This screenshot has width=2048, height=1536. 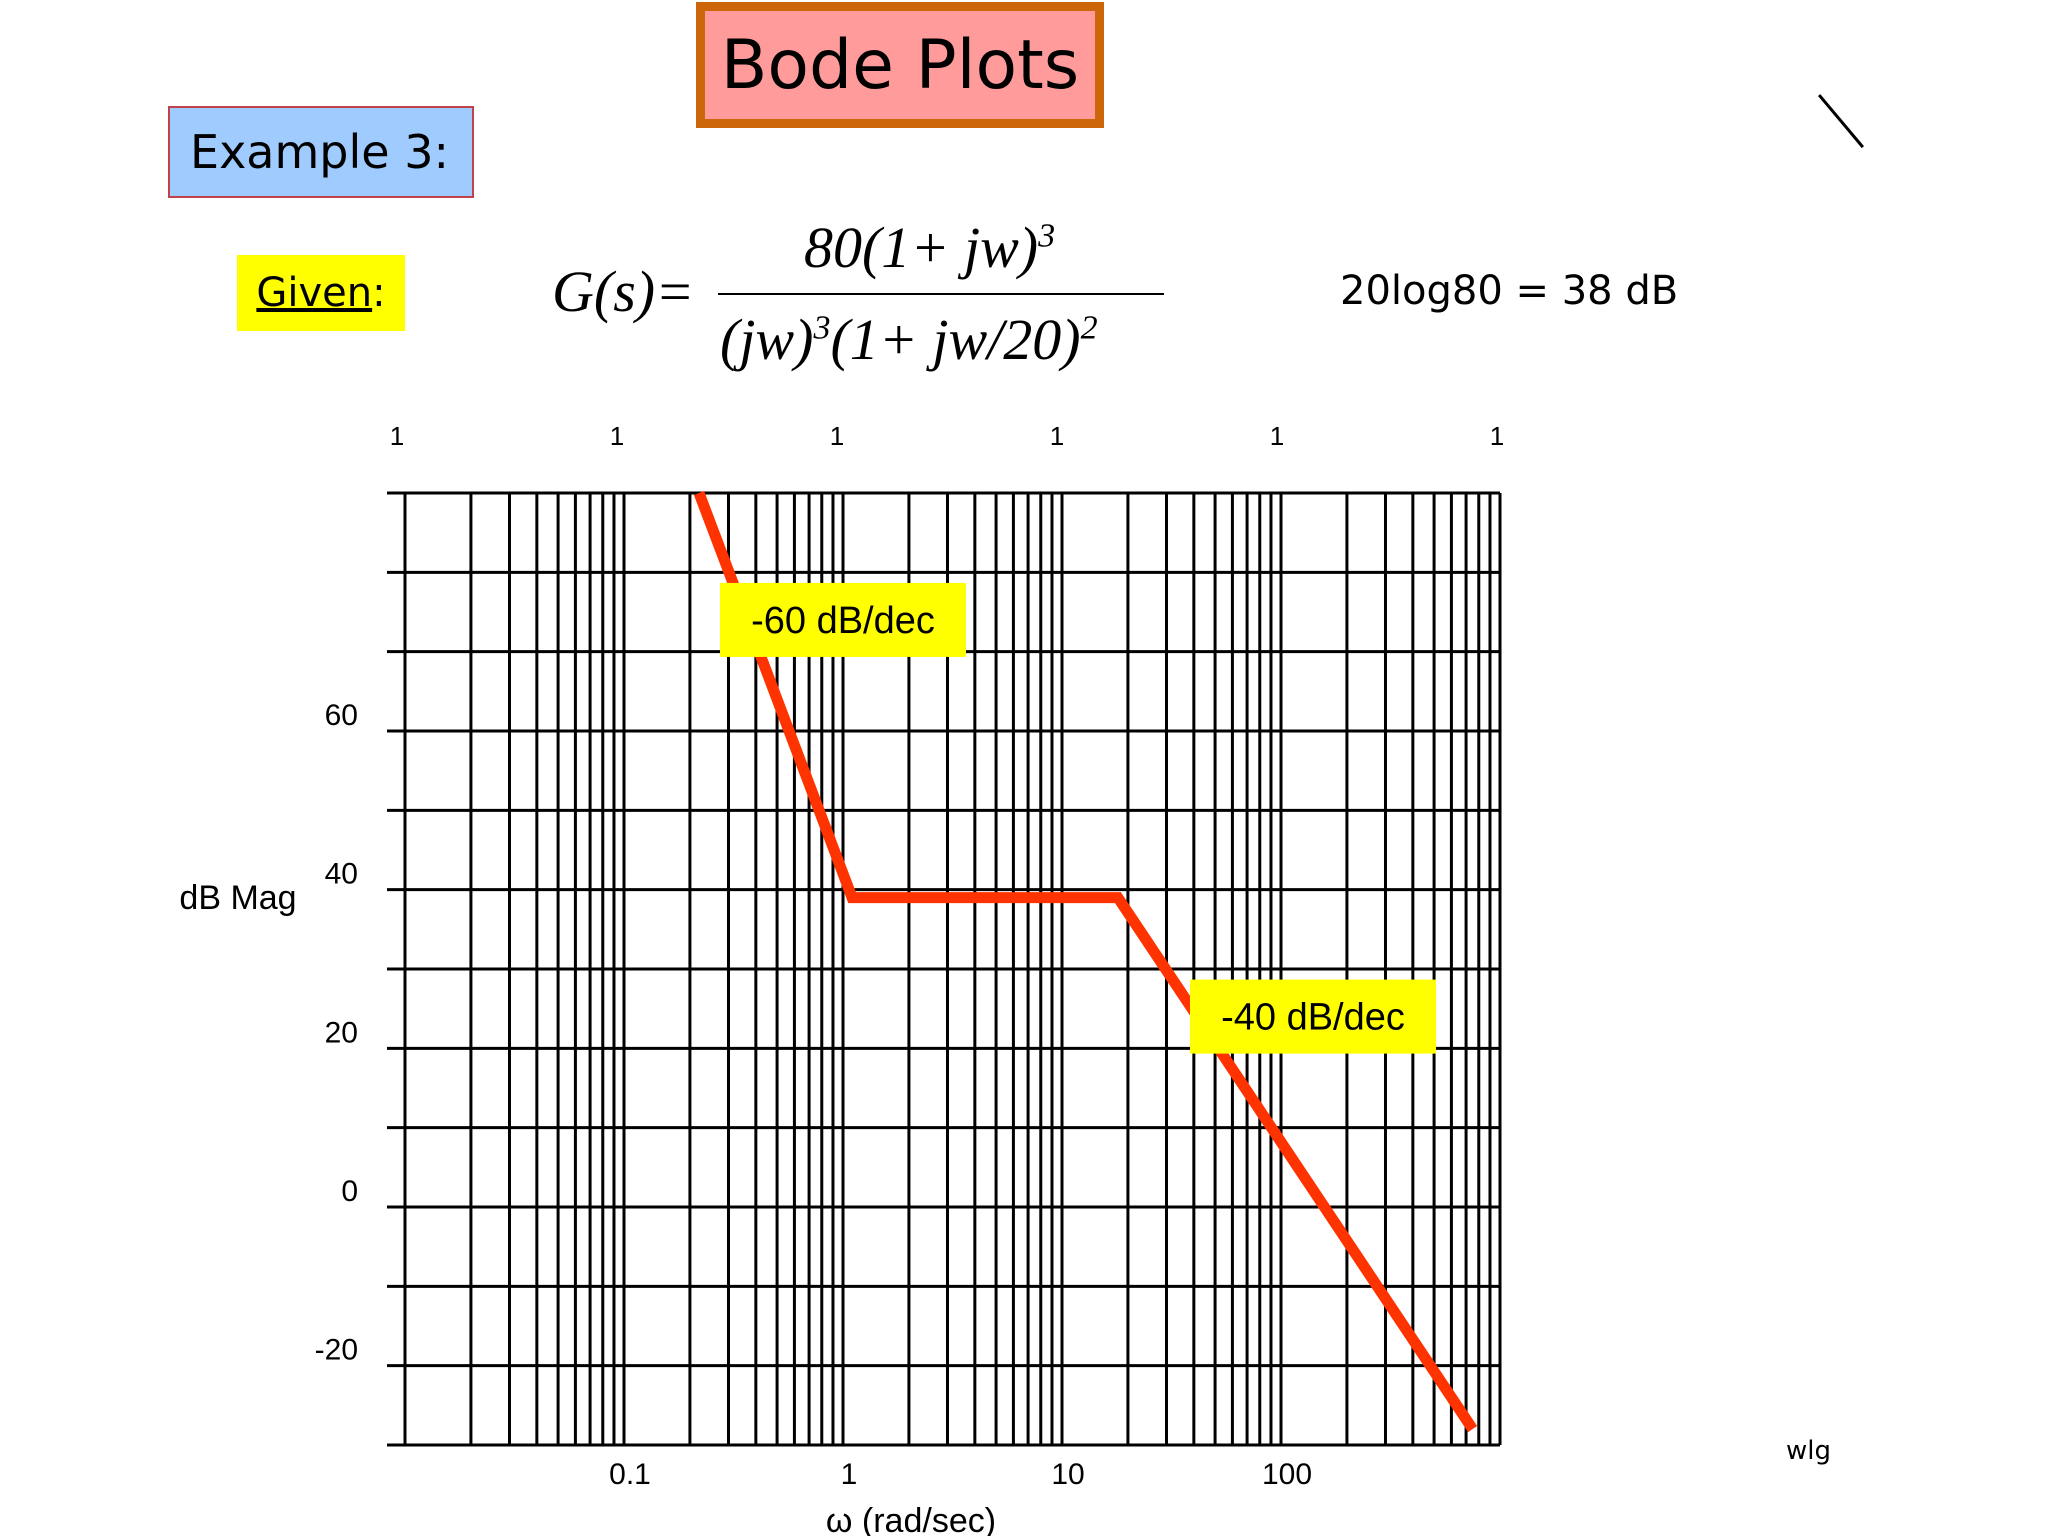 I want to click on y-tick-label: 20, so click(x=341, y=1032).